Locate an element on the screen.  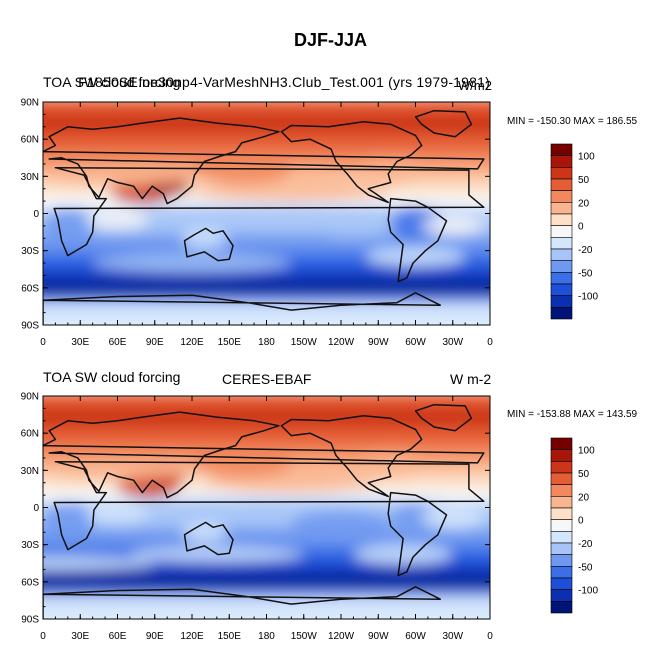
panel2-left-title: TOA SW cloud forcing is located at coordinates (112, 377).